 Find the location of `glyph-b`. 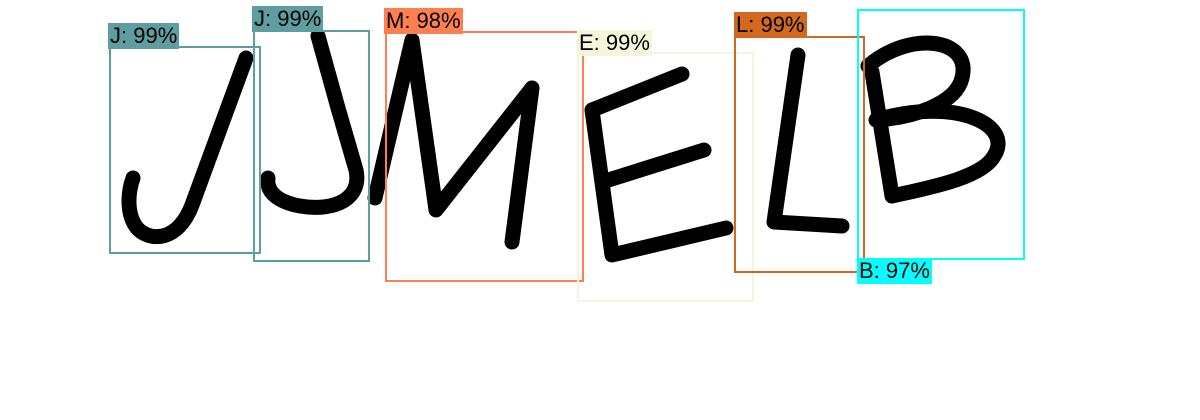

glyph-b is located at coordinates (933, 119).